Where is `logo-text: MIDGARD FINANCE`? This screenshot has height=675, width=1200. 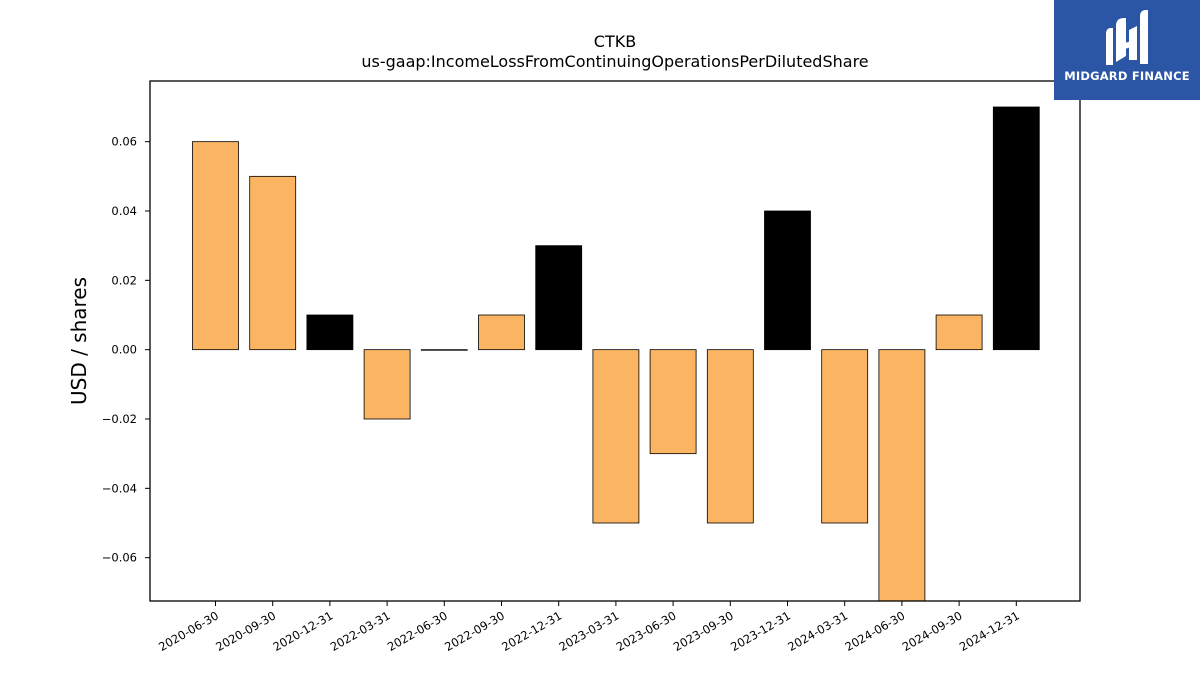
logo-text: MIDGARD FINANCE is located at coordinates (1127, 76).